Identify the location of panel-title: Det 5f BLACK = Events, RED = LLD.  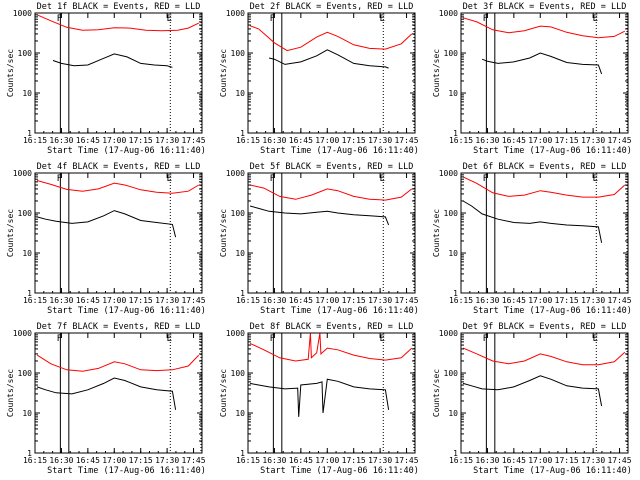
(332, 167).